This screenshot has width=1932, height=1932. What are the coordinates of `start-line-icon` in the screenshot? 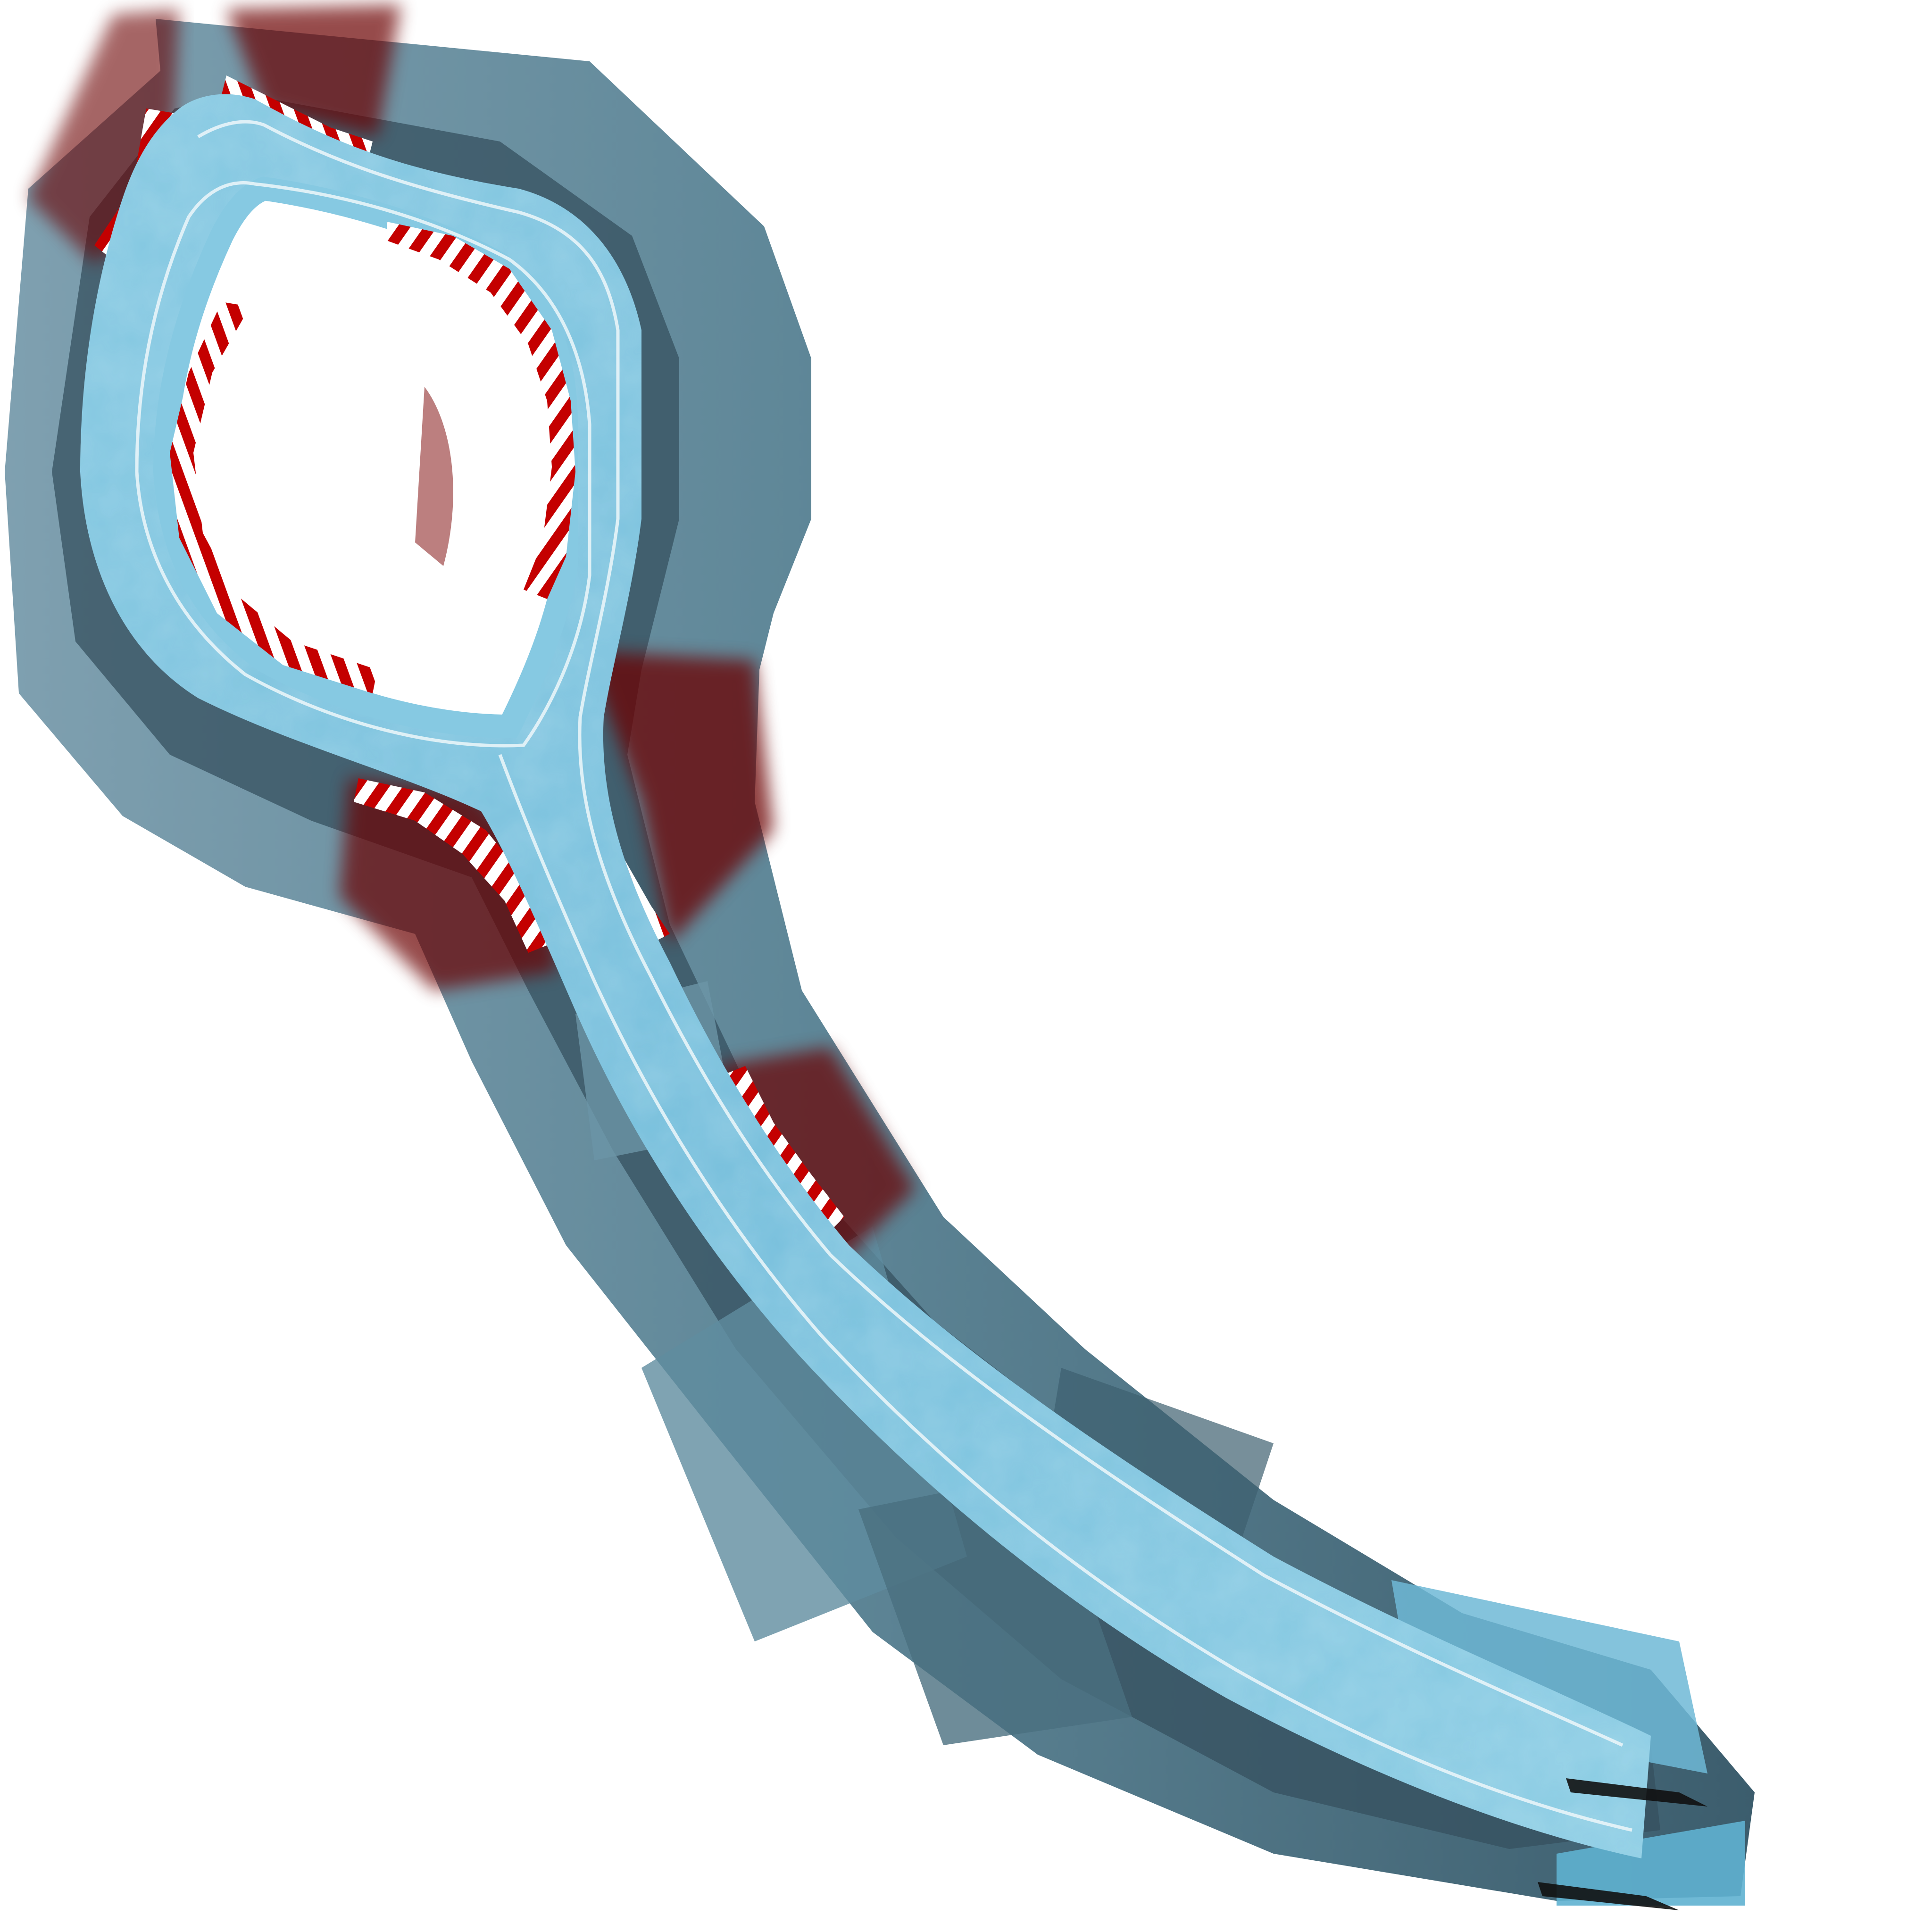 It's located at (1623, 1844).